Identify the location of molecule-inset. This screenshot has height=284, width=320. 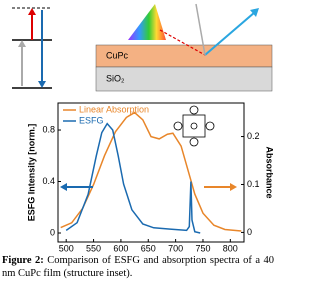
(194, 126).